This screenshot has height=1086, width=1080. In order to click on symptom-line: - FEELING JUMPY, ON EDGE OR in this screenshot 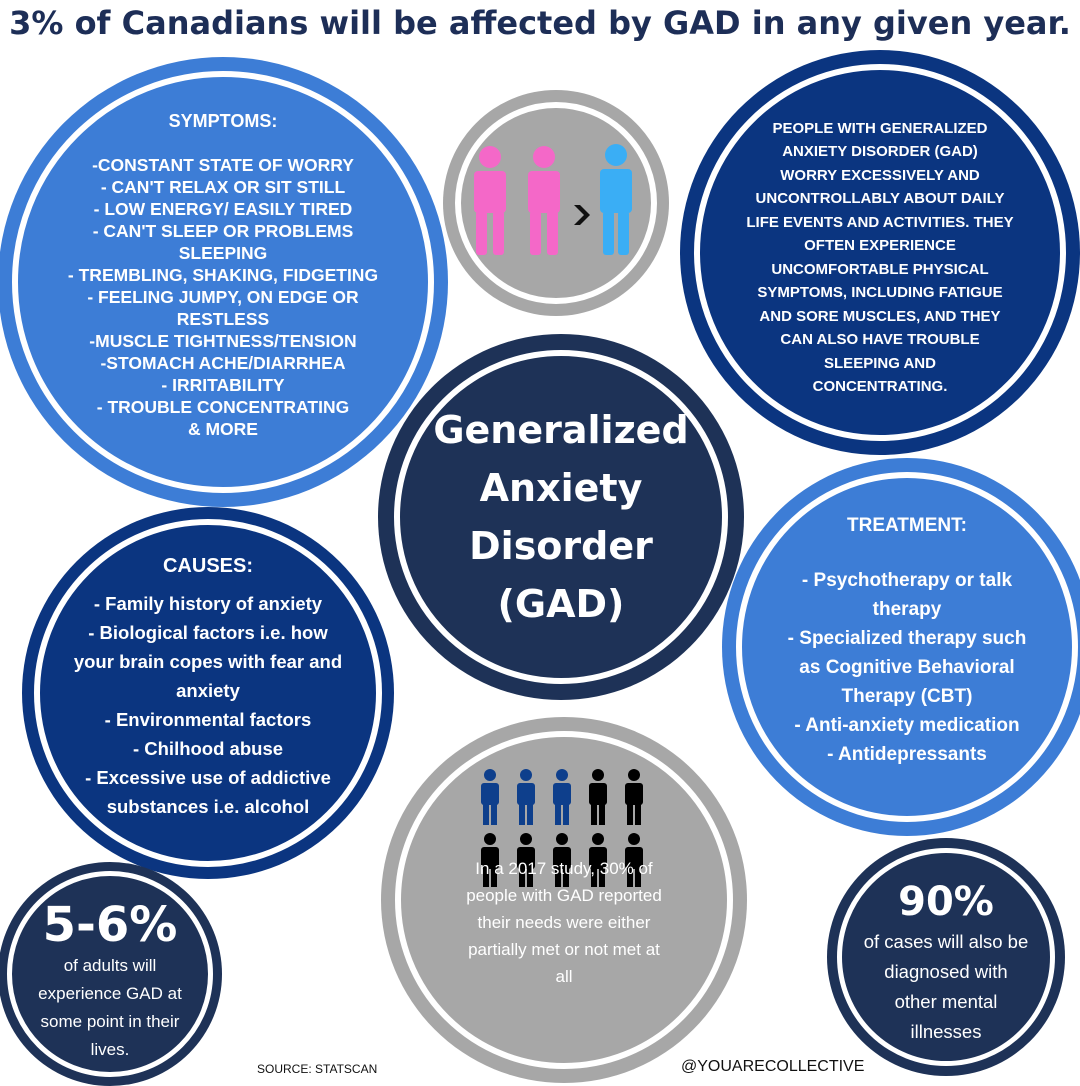, I will do `click(223, 297)`.